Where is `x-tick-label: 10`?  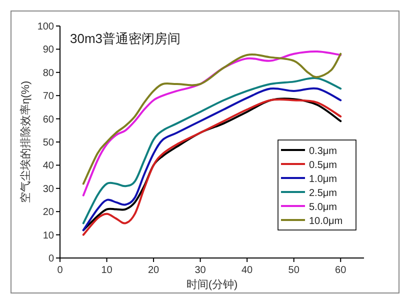 x-tick-label: 10 is located at coordinates (107, 270).